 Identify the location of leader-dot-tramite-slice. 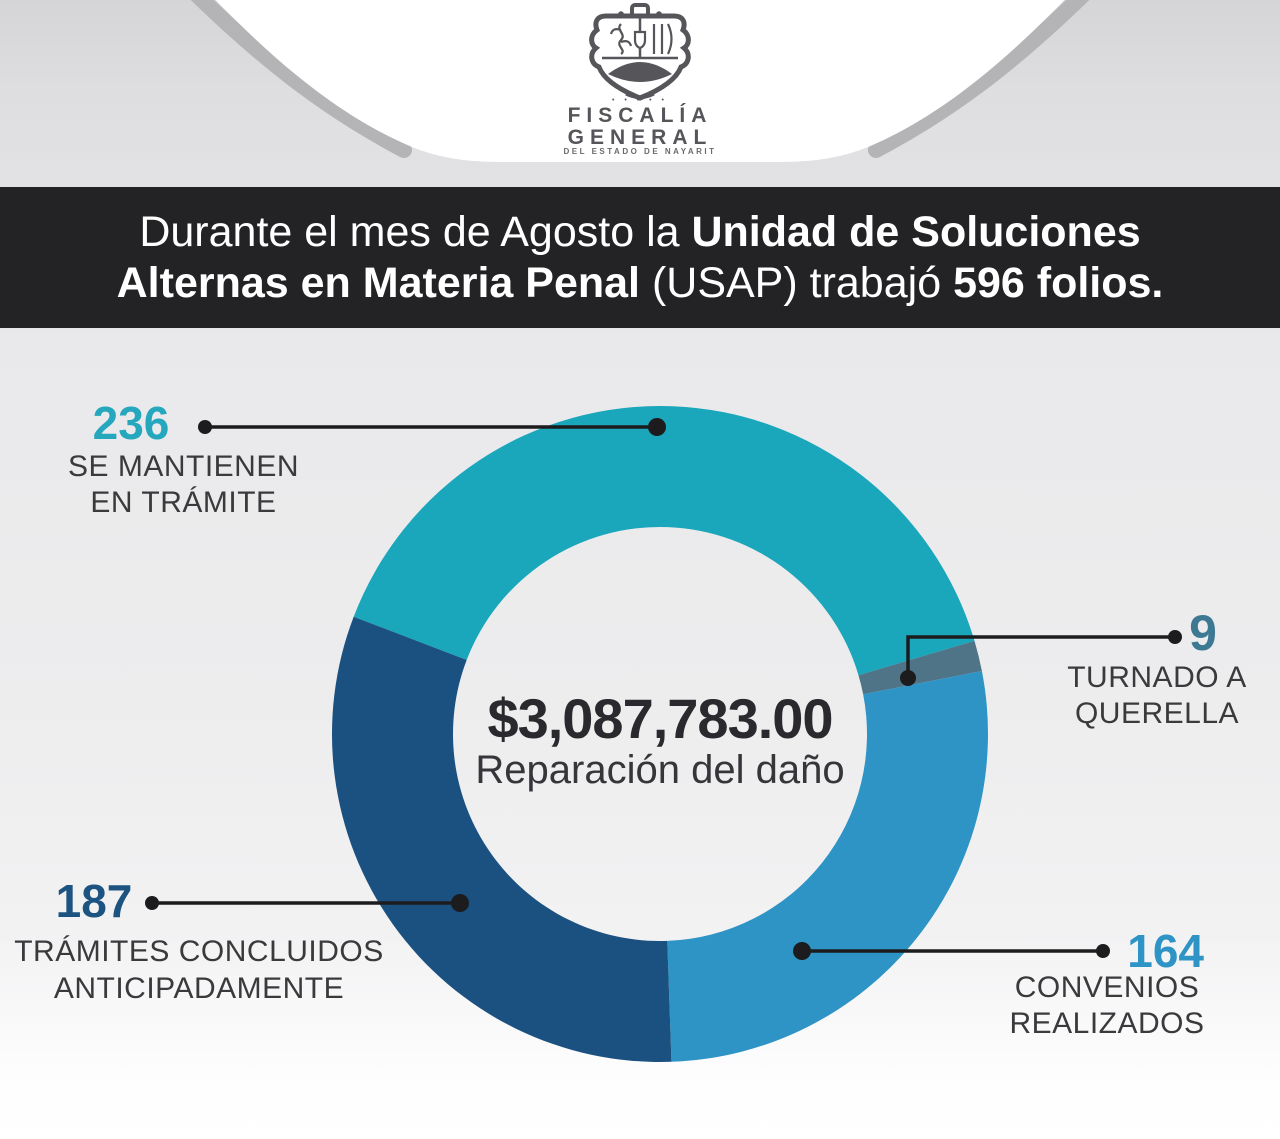
(657, 427).